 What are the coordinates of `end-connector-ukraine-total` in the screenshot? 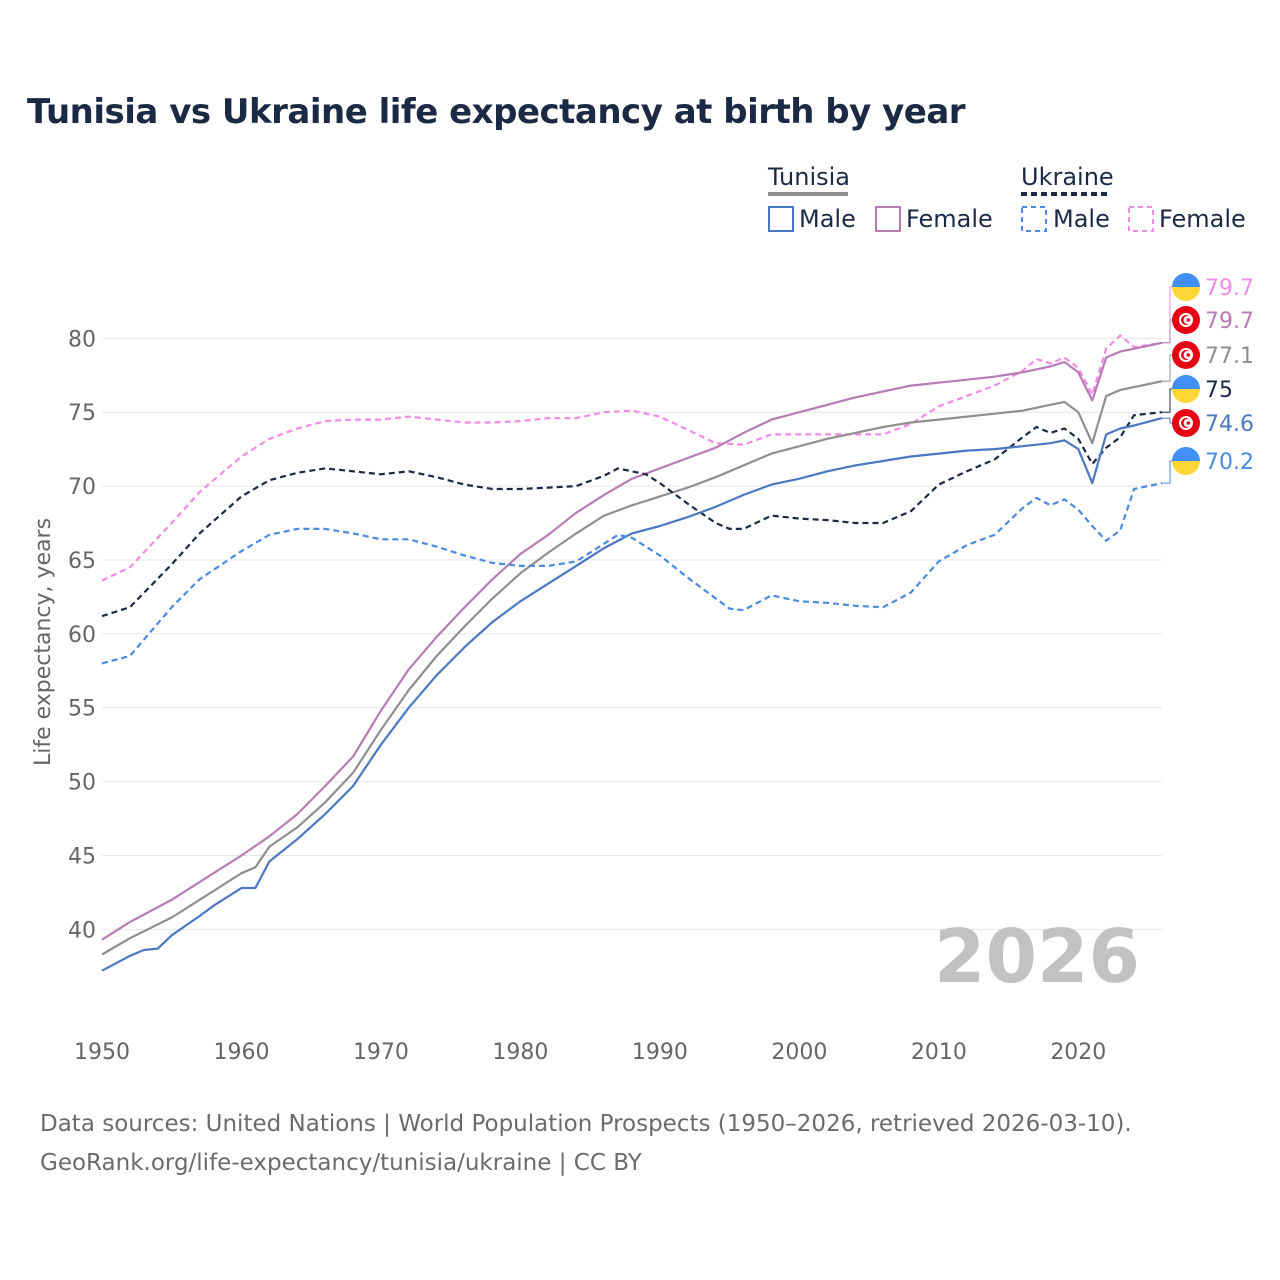 It's located at (1168, 400).